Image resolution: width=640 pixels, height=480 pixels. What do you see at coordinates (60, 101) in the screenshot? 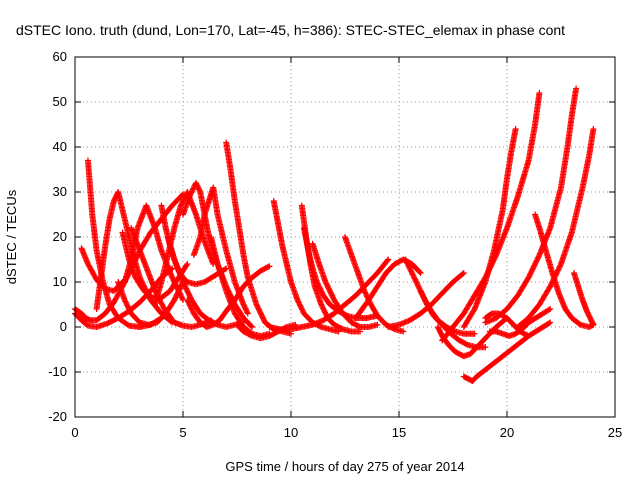
I see `y-tick-label: 50` at bounding box center [60, 101].